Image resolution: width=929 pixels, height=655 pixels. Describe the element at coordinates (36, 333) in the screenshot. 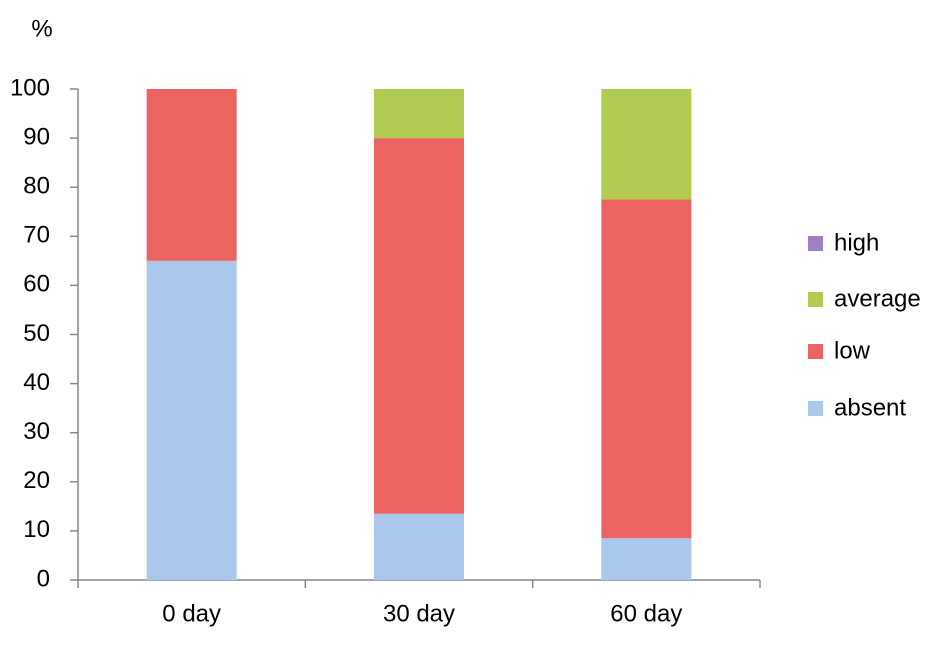

I see `y-tick-label: 50` at that location.